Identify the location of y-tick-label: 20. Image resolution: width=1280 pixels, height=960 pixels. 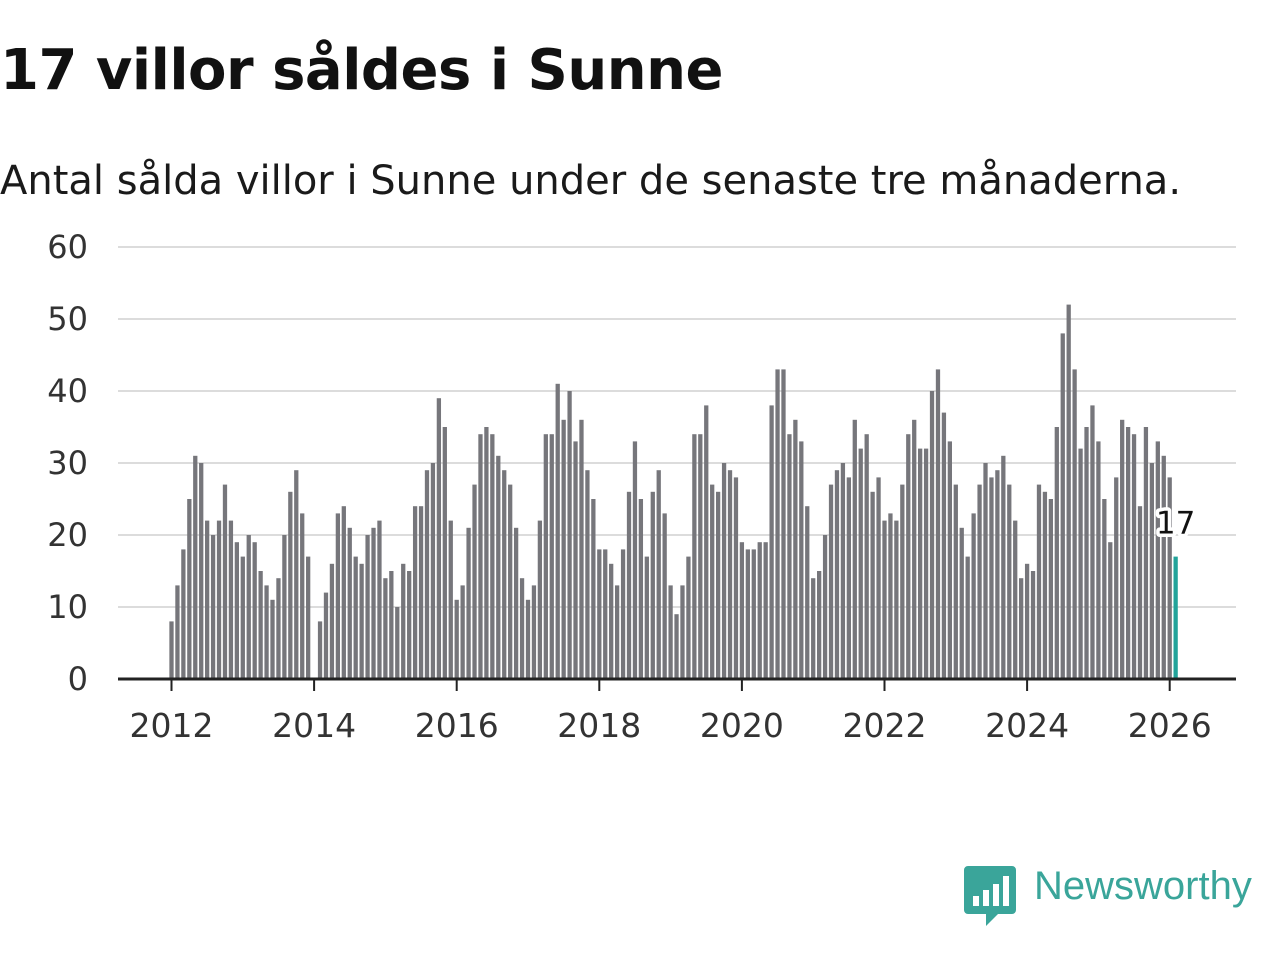
(67, 535).